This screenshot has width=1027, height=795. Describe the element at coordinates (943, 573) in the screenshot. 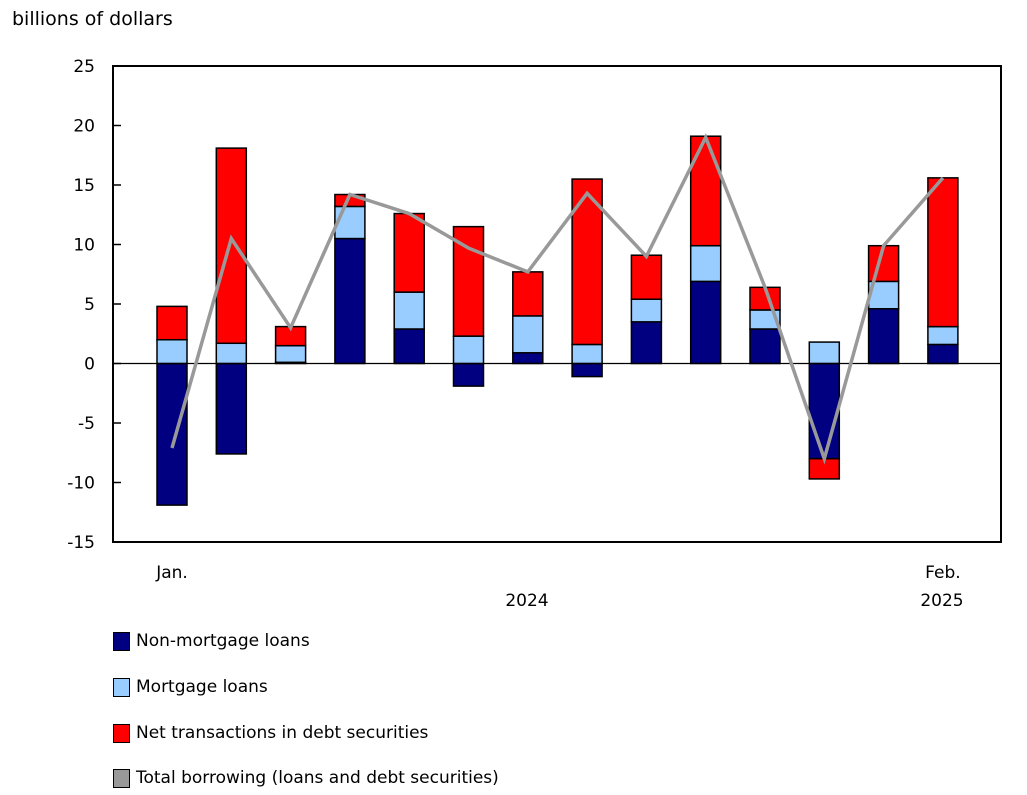

I see `x-tick-label: Feb.` at that location.